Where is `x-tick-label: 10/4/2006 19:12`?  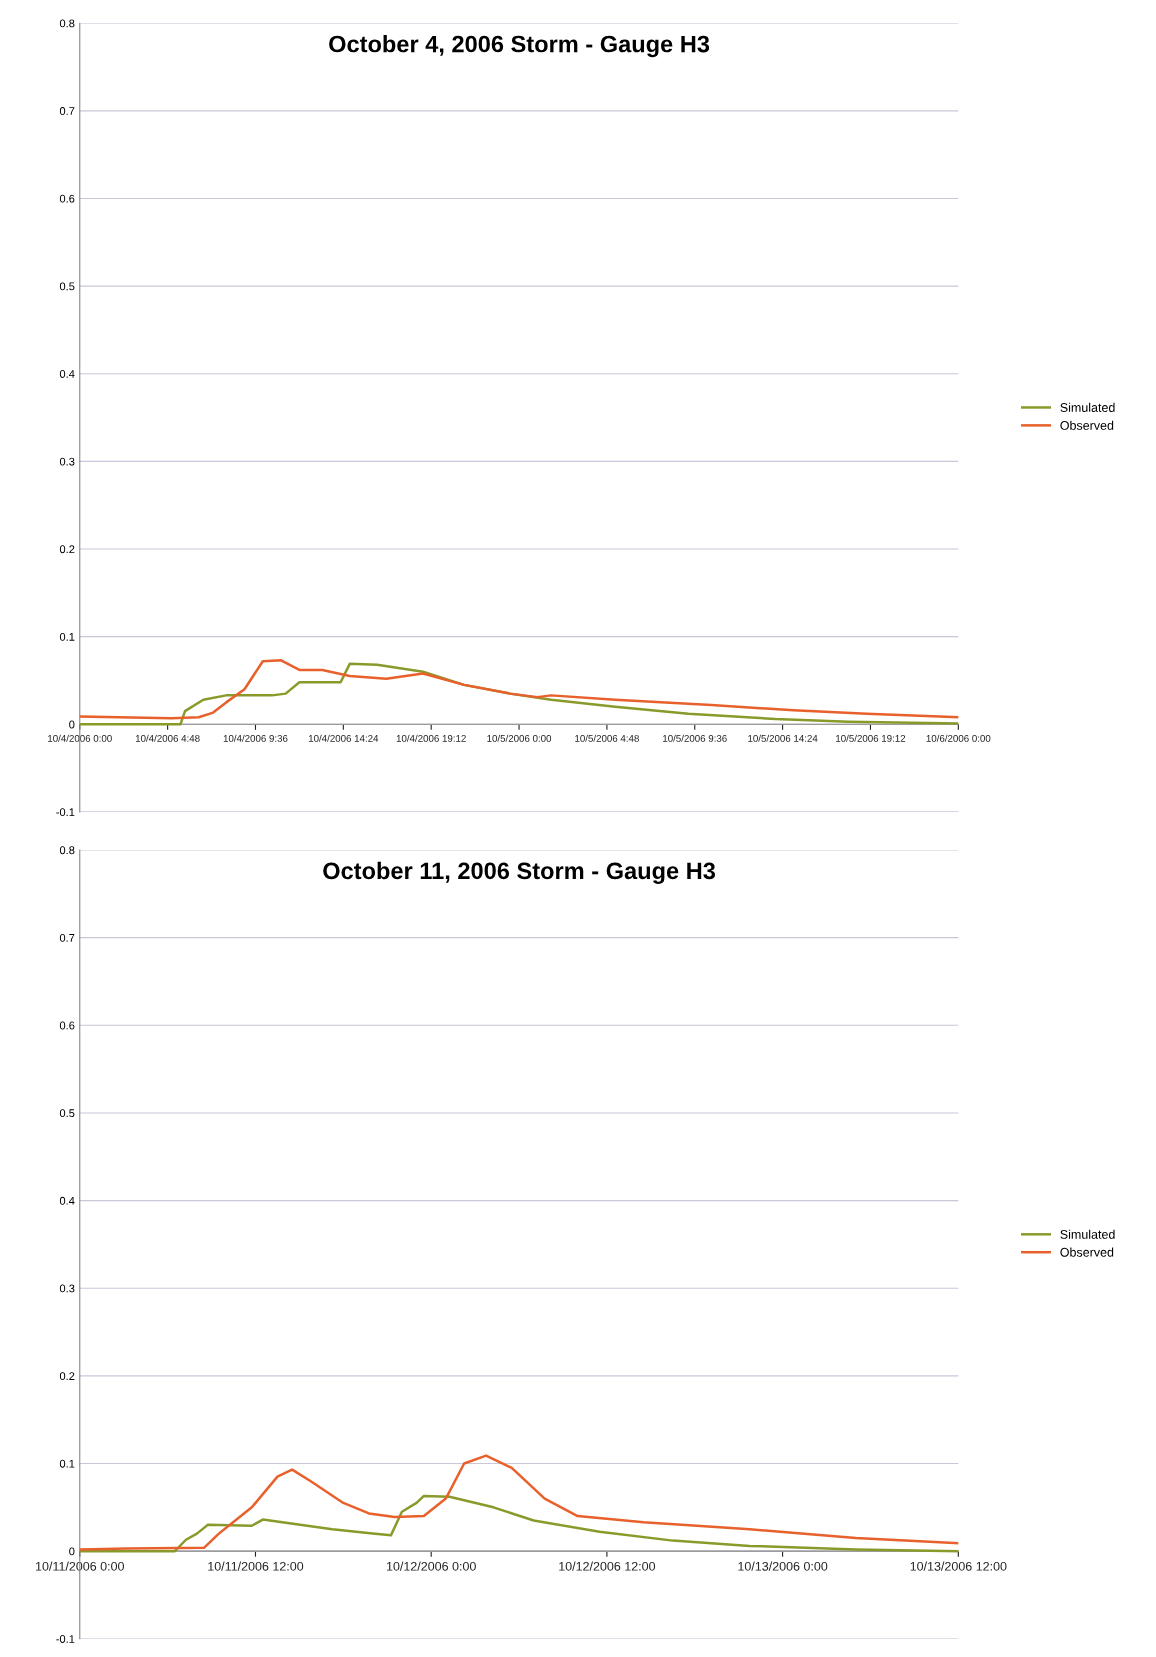 x-tick-label: 10/4/2006 19:12 is located at coordinates (431, 738).